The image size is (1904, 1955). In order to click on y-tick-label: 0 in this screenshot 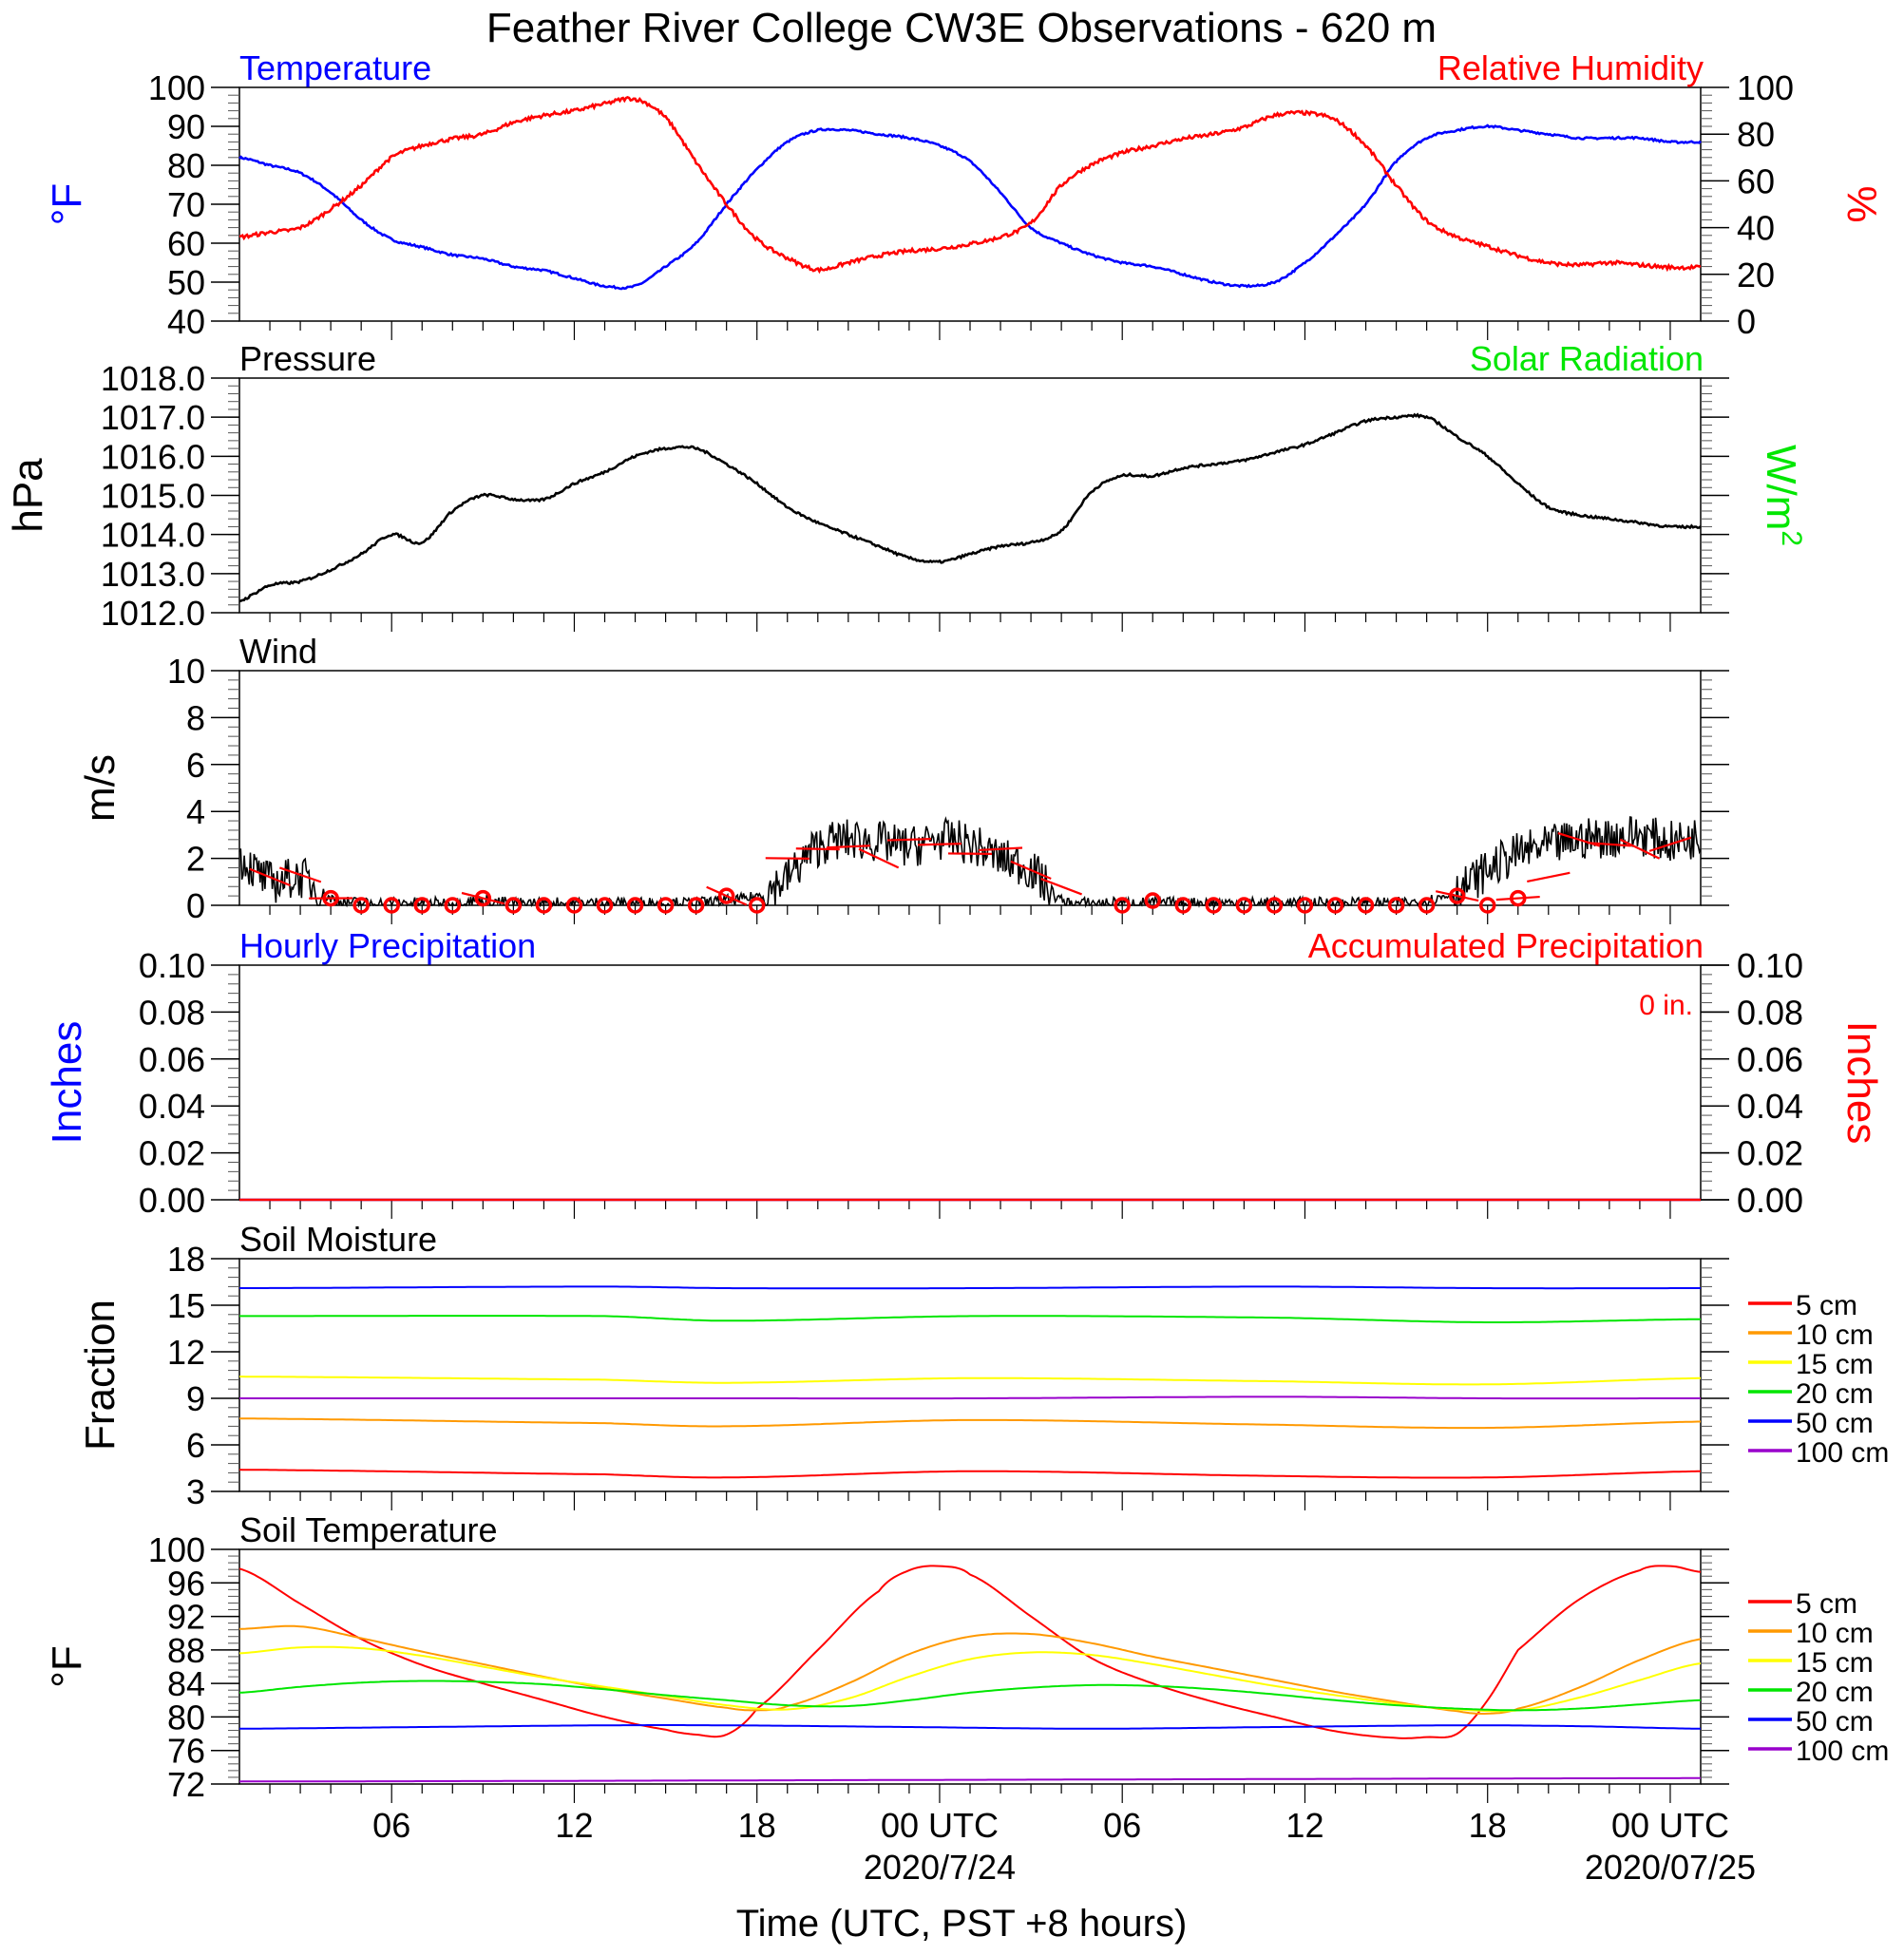, I will do `click(195, 905)`.